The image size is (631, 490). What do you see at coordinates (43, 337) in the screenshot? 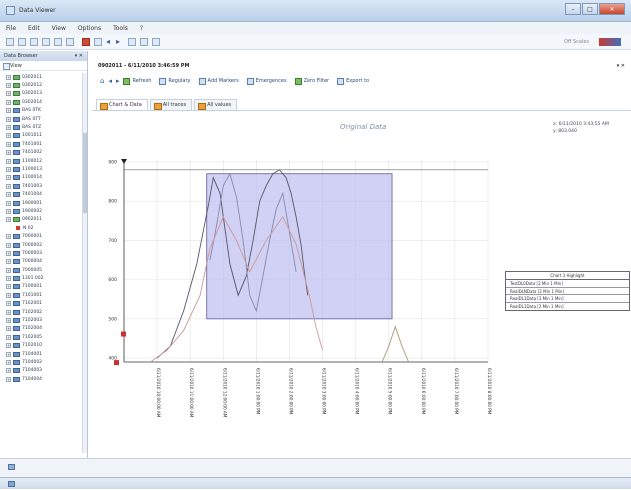
I see `tree-item: +7102005` at bounding box center [43, 337].